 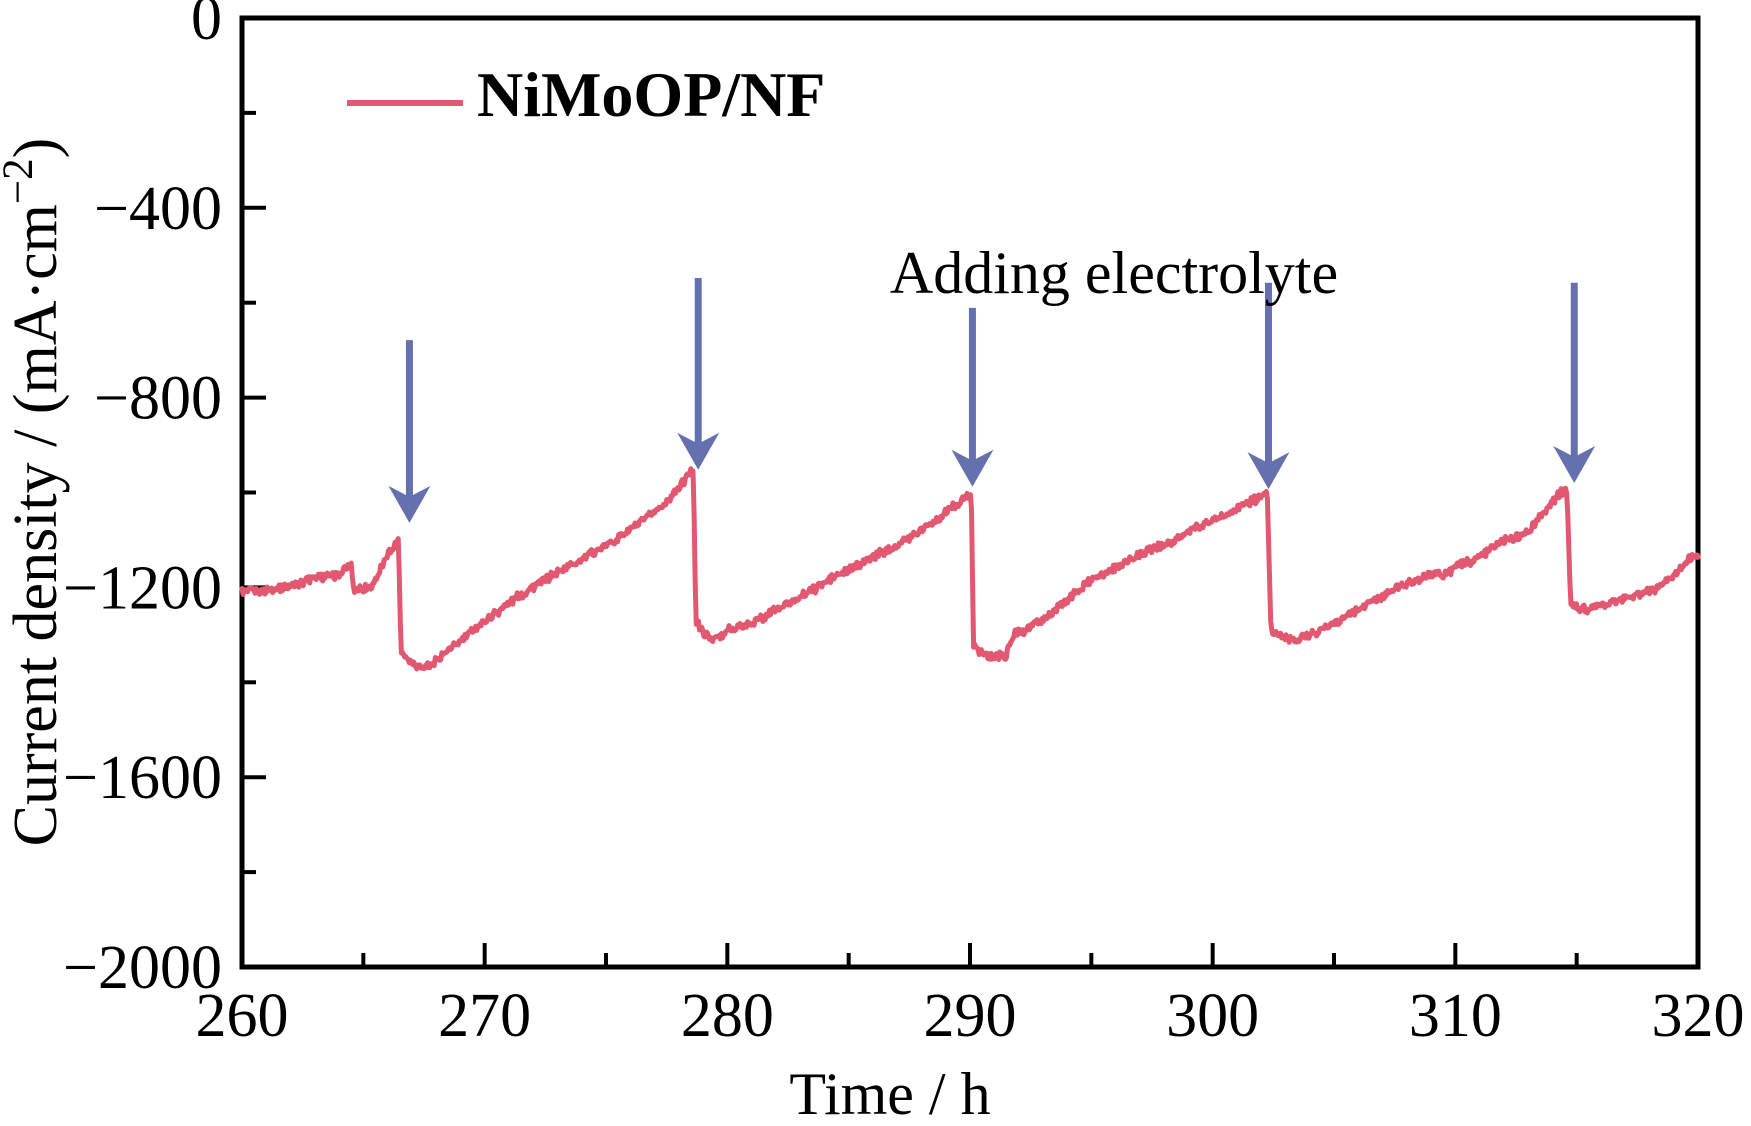 I want to click on y-tick-label: −2000, so click(x=142, y=968).